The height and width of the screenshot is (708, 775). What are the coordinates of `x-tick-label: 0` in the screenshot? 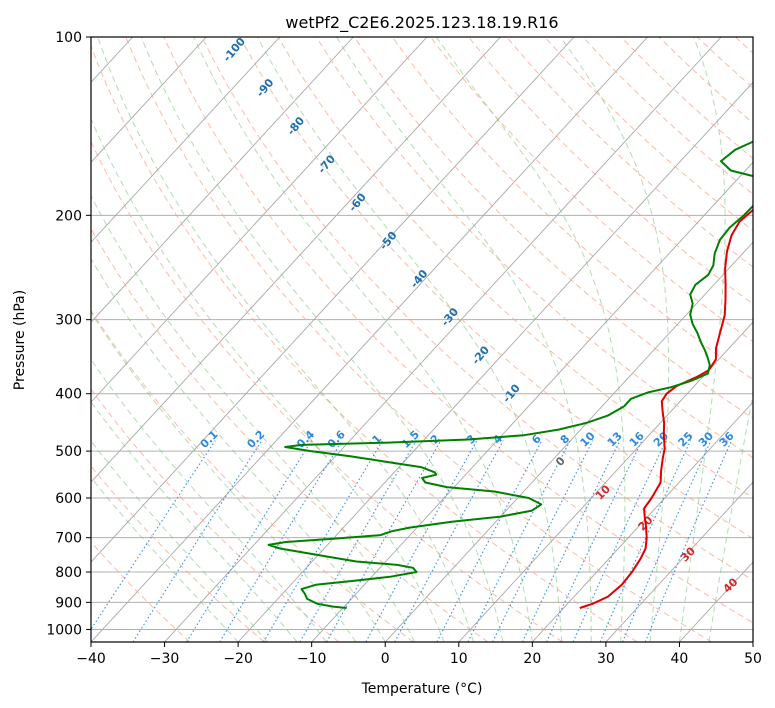 It's located at (385, 659).